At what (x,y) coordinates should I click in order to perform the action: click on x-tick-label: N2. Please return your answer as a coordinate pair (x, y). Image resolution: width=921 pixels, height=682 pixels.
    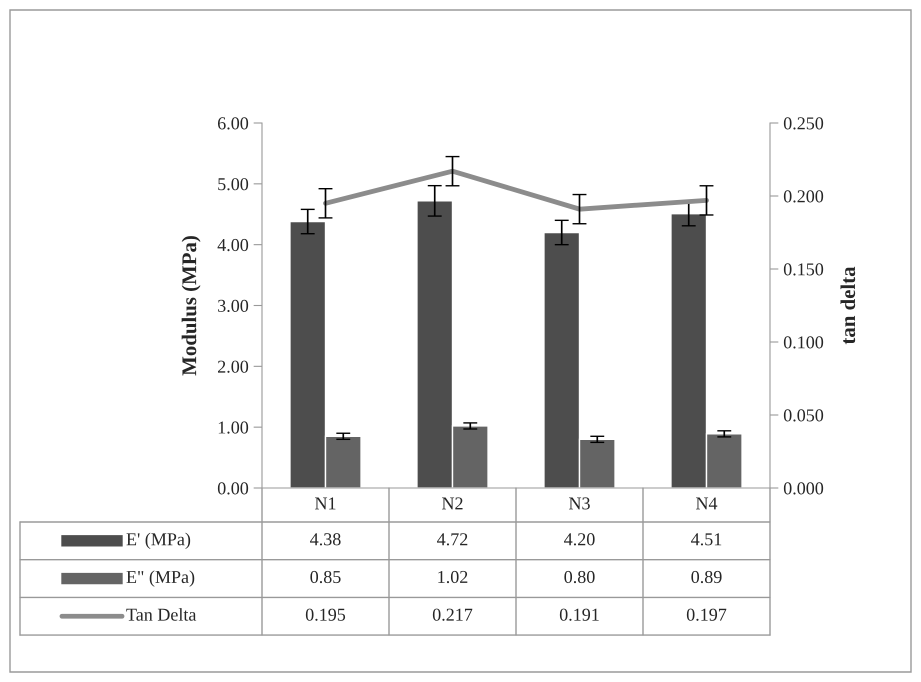
    Looking at the image, I should click on (452, 503).